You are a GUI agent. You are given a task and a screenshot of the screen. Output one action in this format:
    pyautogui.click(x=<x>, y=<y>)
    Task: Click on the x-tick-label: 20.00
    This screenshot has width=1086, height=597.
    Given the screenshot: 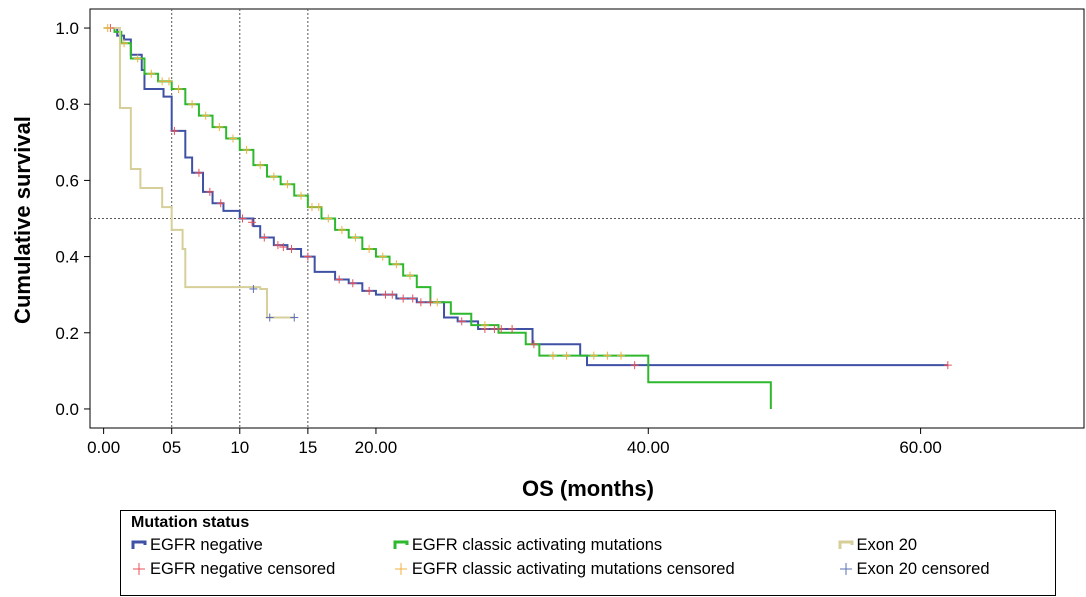 What is the action you would take?
    pyautogui.click(x=376, y=447)
    